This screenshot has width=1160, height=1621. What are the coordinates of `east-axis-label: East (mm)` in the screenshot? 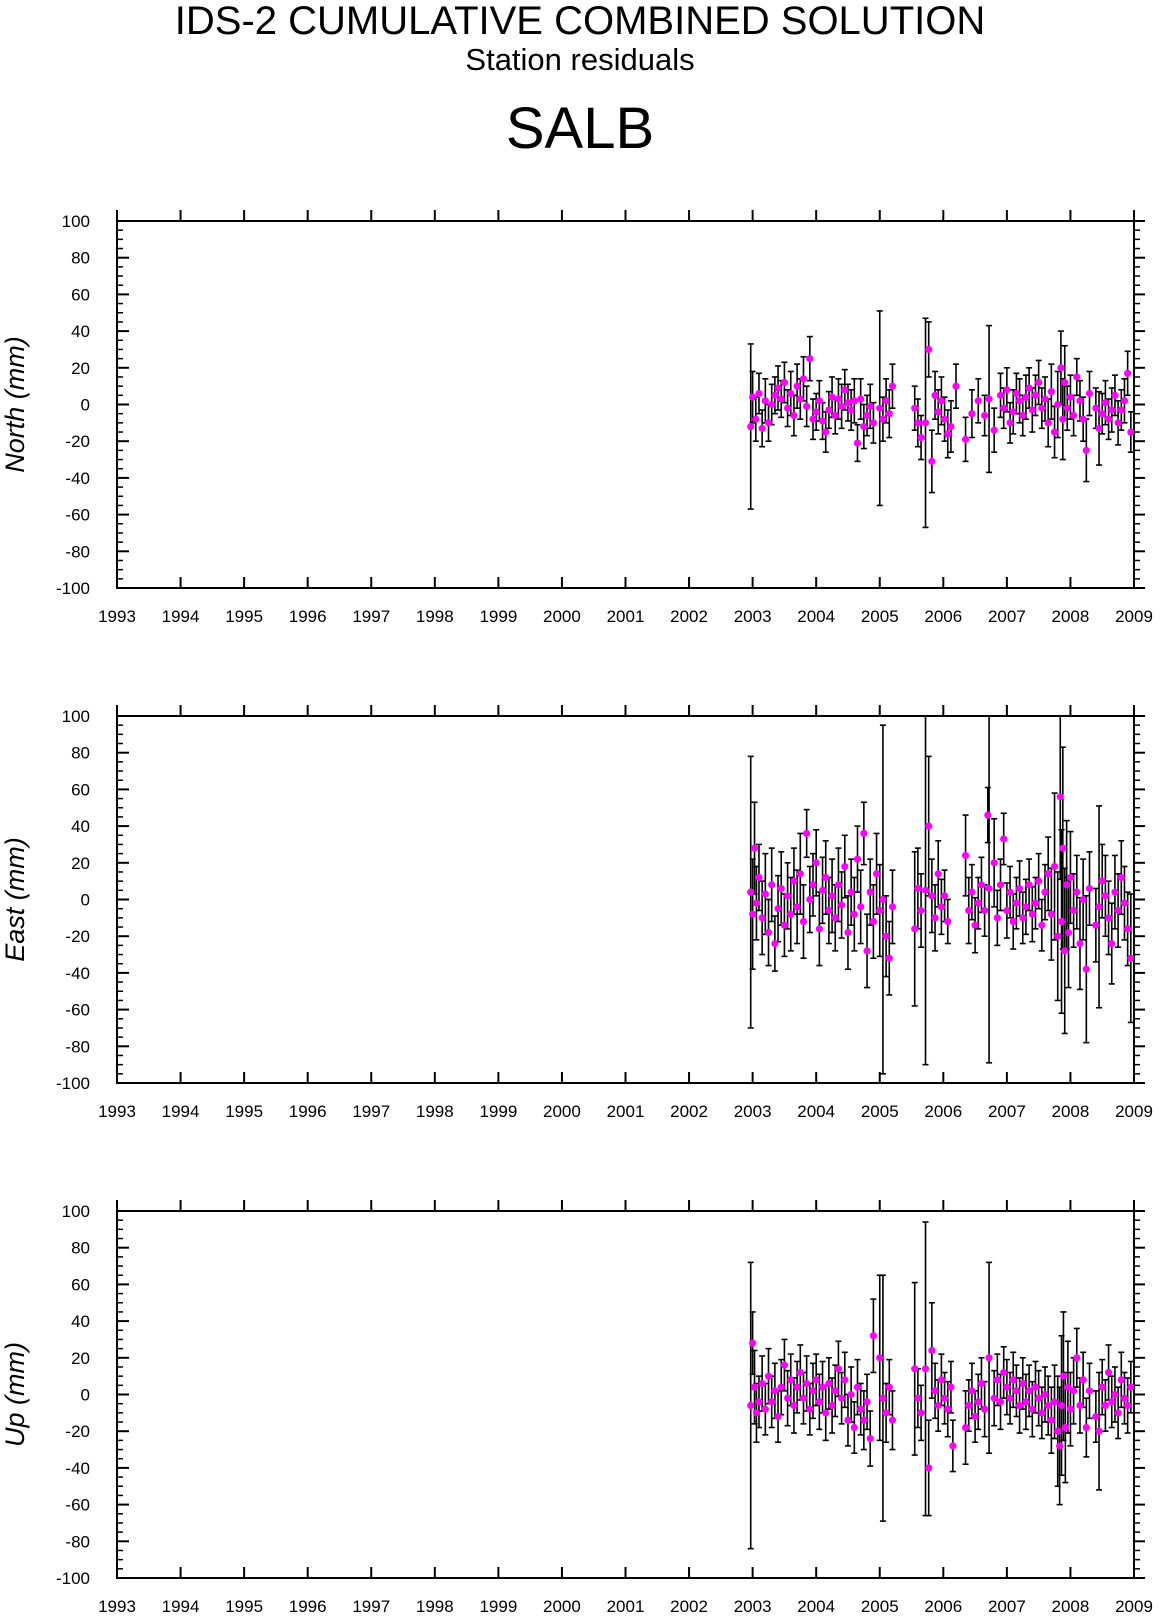 It's located at (15, 899).